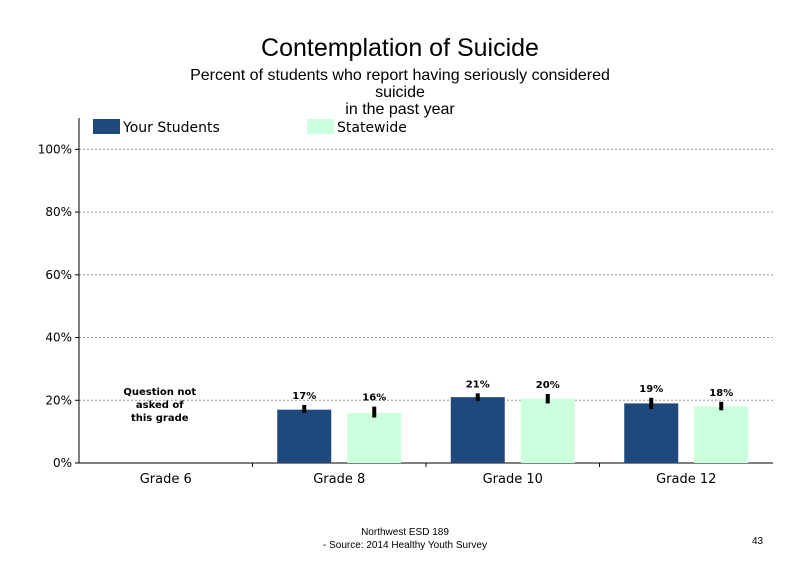  I want to click on legend-label: Your Students, so click(171, 128).